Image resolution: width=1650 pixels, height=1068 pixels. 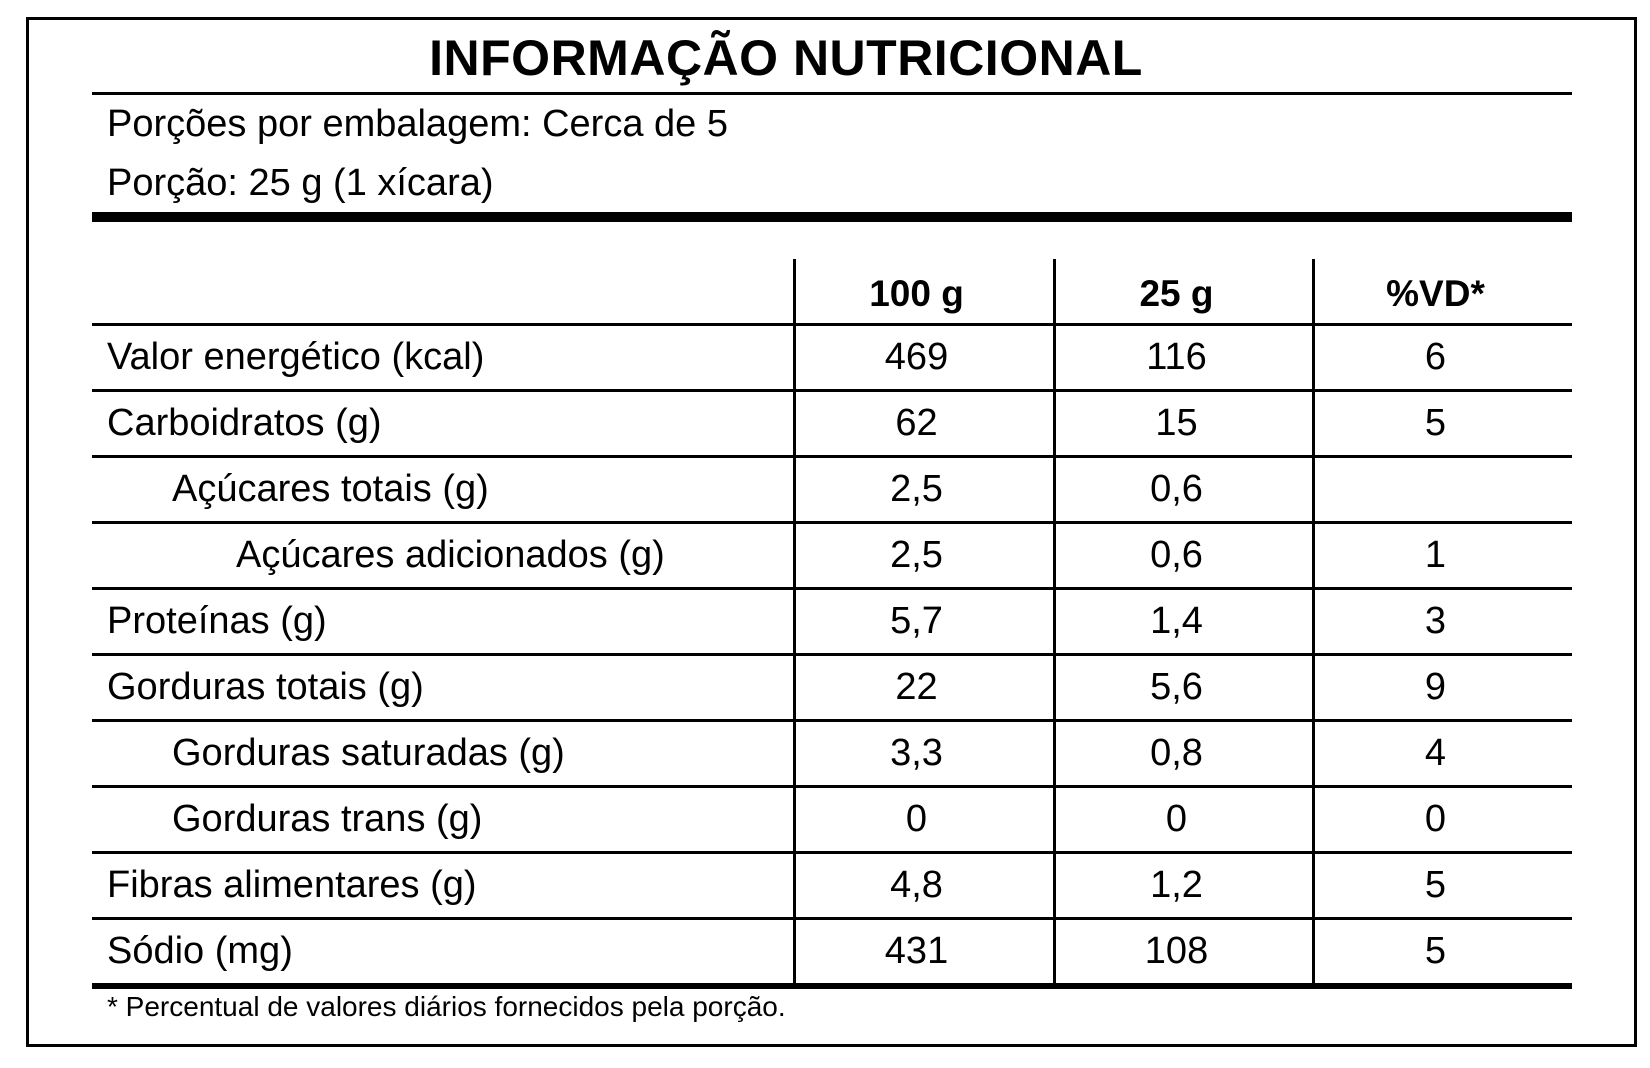 I want to click on cell-per100g: 5,7, so click(x=916, y=621).